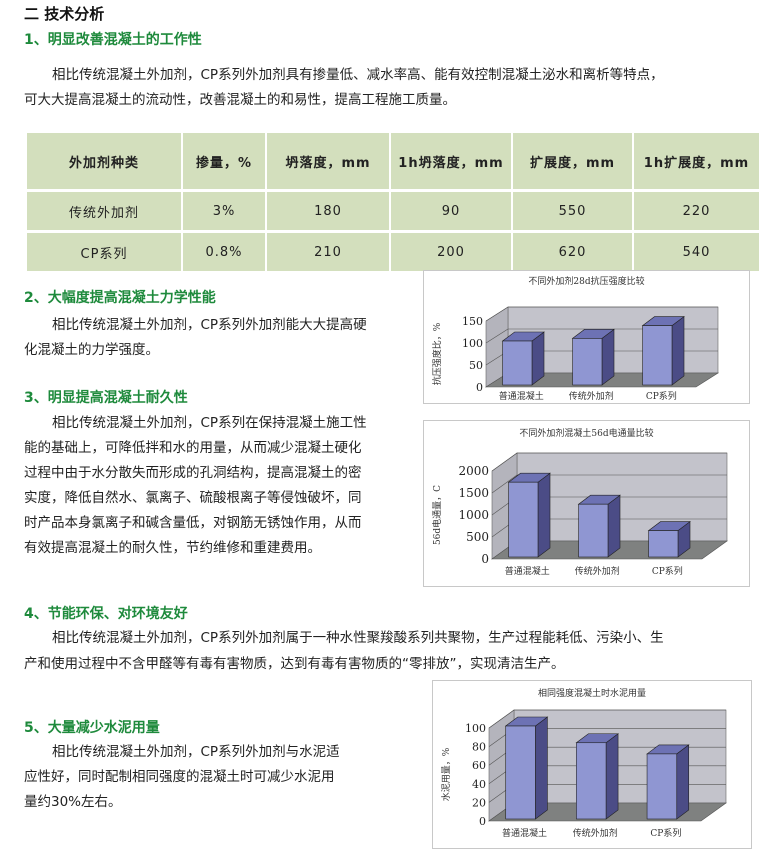 This screenshot has height=852, width=771. Describe the element at coordinates (64, 14) in the screenshot. I see `page-title: 二 技术分析` at that location.